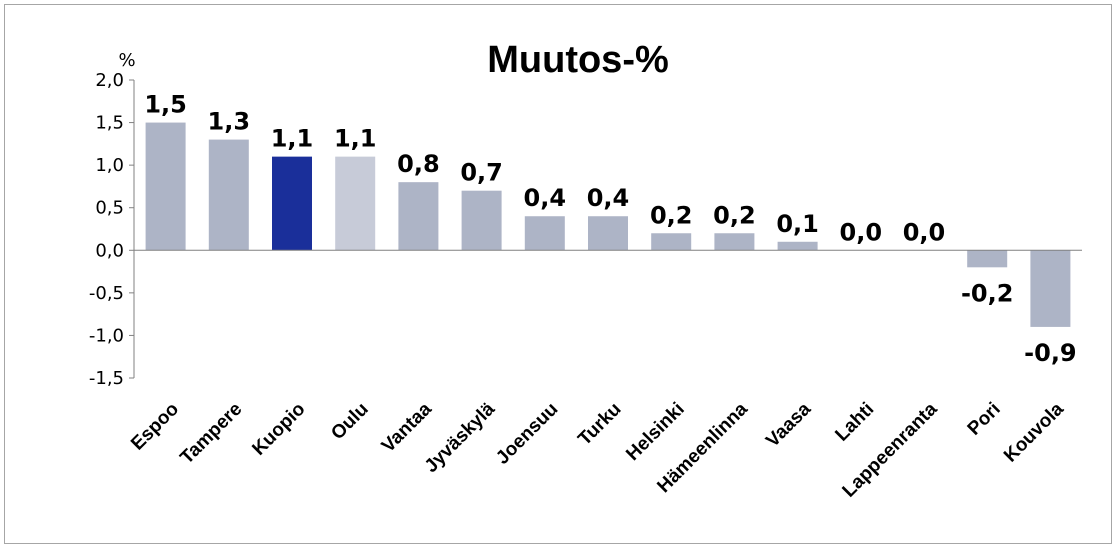 The height and width of the screenshot is (548, 1120). I want to click on y-axis-unit-label: %, so click(126, 60).